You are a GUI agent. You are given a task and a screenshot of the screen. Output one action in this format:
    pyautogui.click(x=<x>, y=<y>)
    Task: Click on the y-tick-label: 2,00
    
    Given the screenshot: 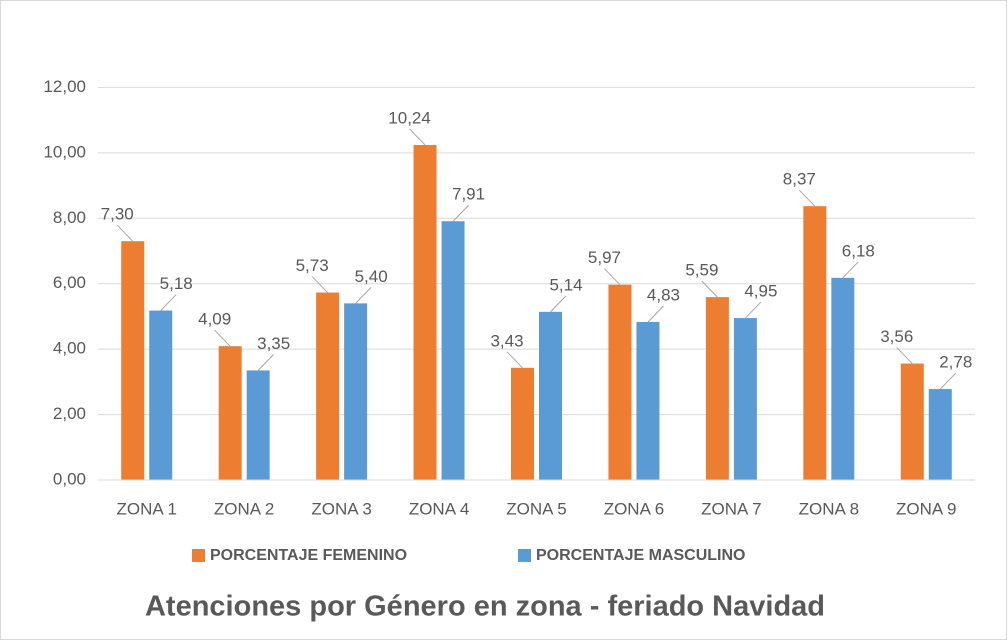 What is the action you would take?
    pyautogui.click(x=69, y=413)
    